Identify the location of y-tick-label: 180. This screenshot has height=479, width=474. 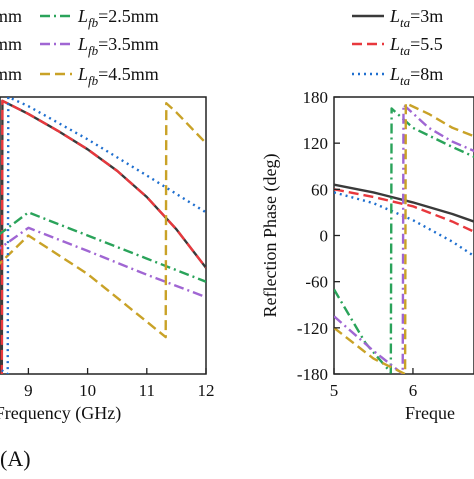
(316, 97).